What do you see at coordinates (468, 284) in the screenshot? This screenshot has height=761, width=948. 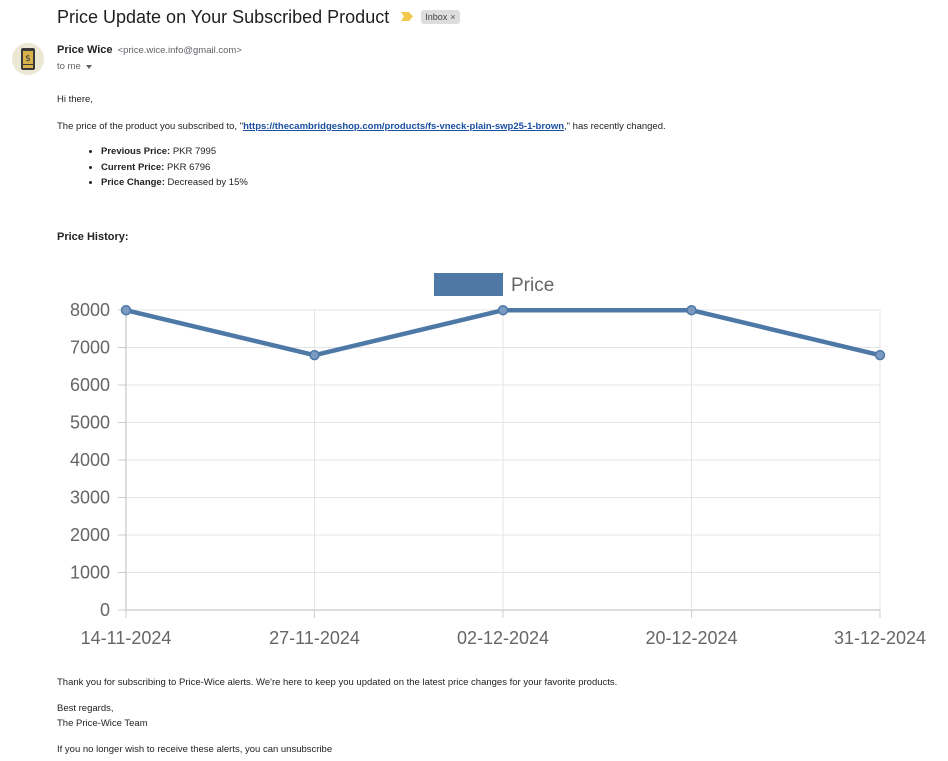 I see `legend-swatch` at bounding box center [468, 284].